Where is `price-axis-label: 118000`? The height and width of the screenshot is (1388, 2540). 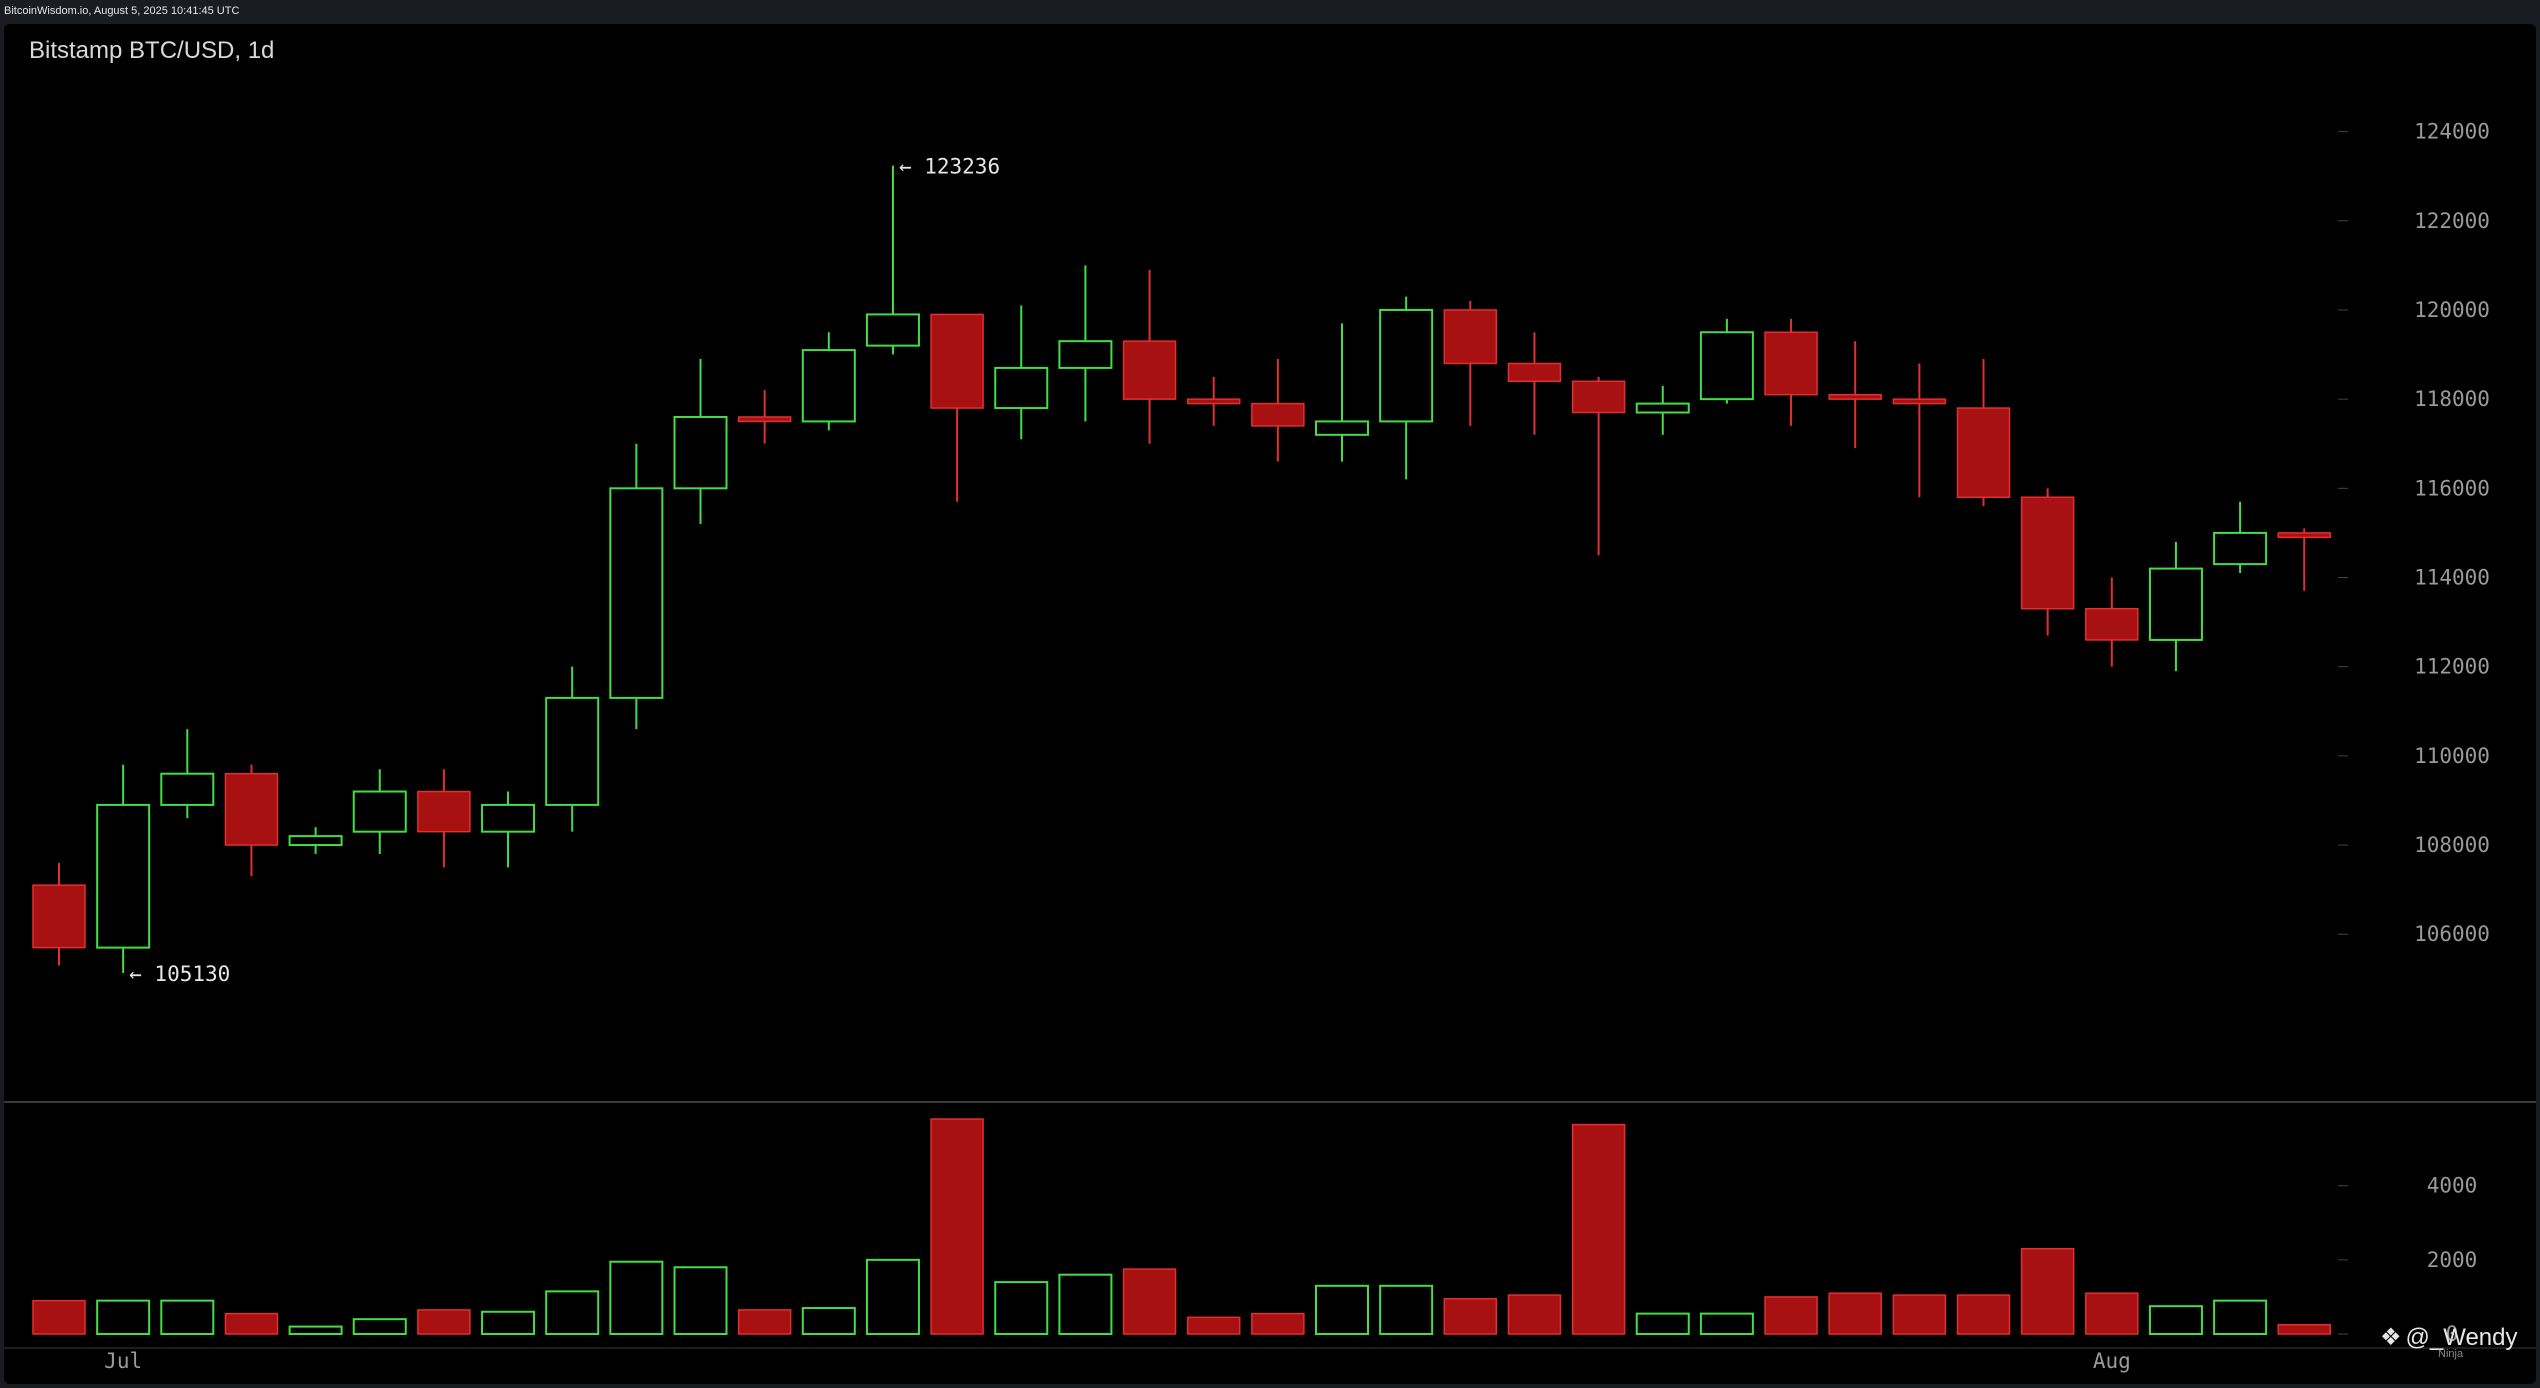 price-axis-label: 118000 is located at coordinates (2452, 399).